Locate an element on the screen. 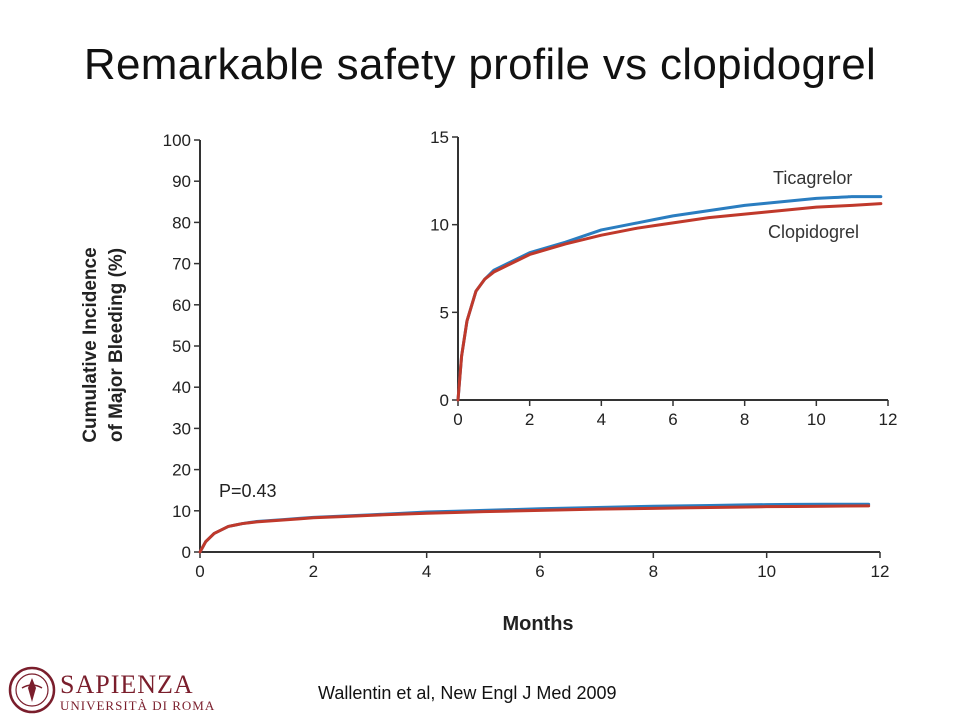 This screenshot has width=960, height=720. y-tick-label: 70 is located at coordinates (181, 264).